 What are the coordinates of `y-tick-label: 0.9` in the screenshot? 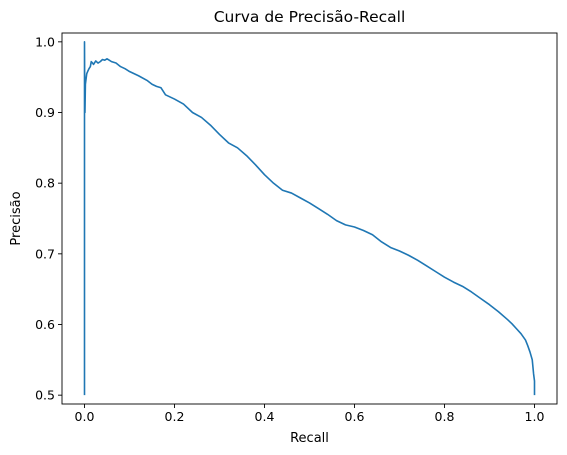 It's located at (45, 112).